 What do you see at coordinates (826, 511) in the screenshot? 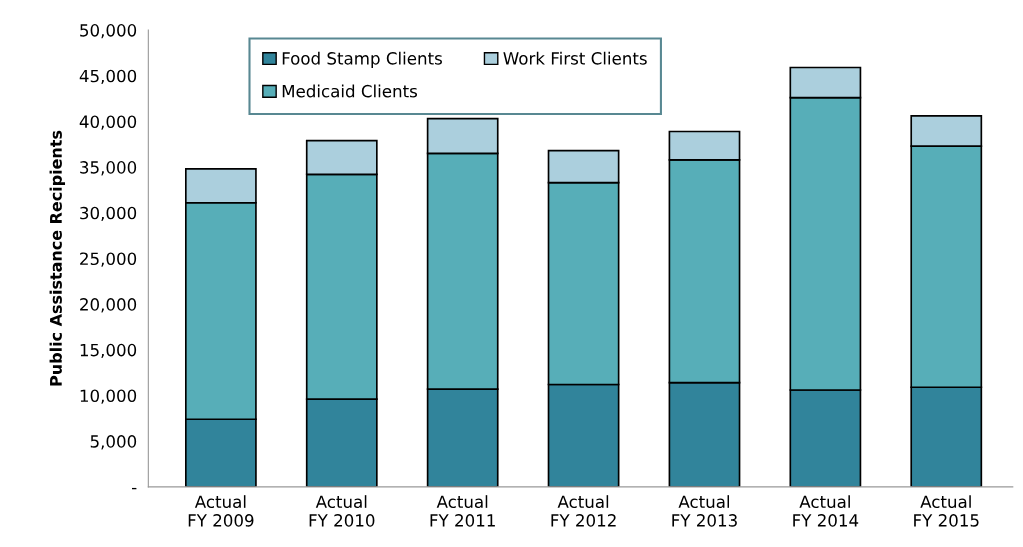
I see `x-tick-label: Actual FY 2014` at bounding box center [826, 511].